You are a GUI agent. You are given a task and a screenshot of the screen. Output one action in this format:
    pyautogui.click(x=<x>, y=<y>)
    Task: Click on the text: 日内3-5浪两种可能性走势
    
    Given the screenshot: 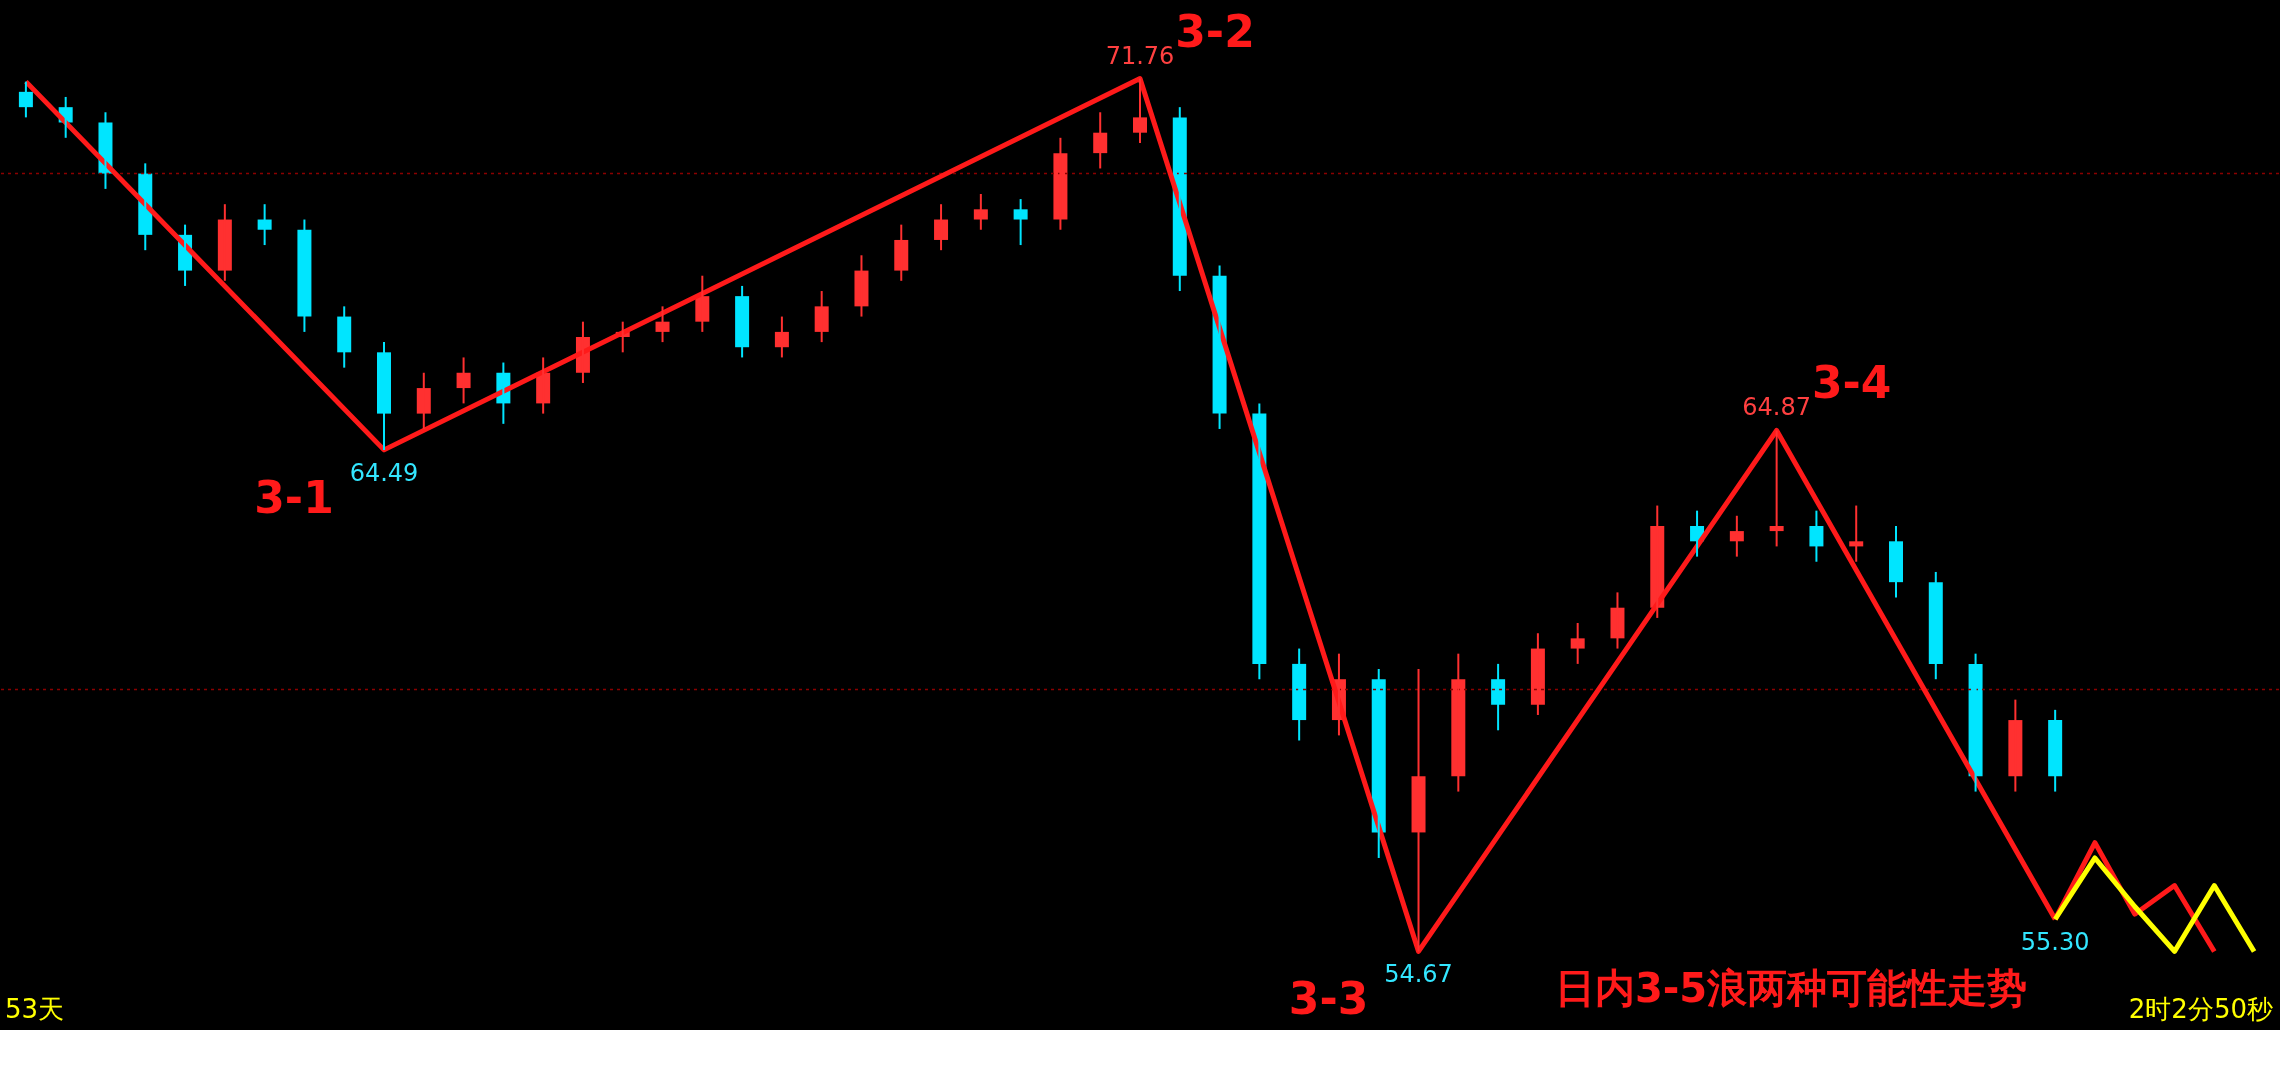 What is the action you would take?
    pyautogui.click(x=1791, y=988)
    